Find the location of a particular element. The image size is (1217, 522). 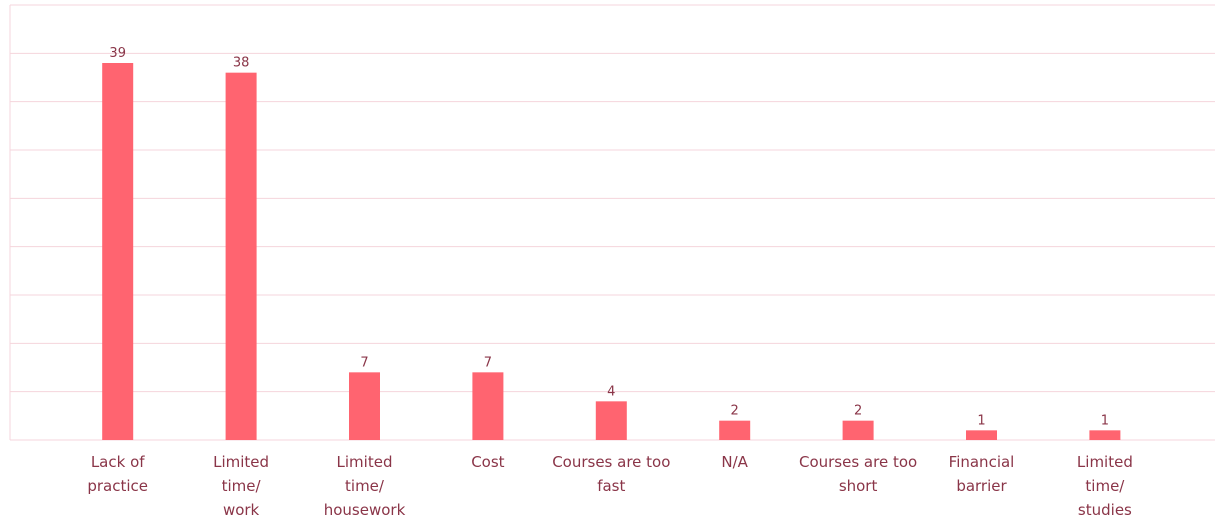

value-label: 39 is located at coordinates (117, 53).